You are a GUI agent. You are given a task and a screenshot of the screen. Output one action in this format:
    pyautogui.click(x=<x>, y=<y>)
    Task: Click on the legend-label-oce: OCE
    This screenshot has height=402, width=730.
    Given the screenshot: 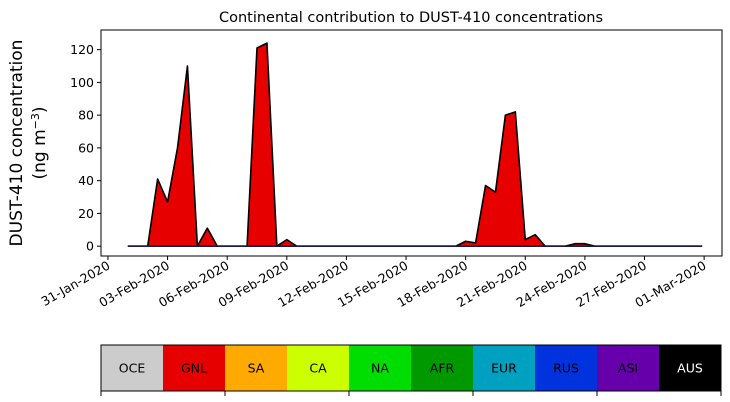 What is the action you would take?
    pyautogui.click(x=132, y=368)
    